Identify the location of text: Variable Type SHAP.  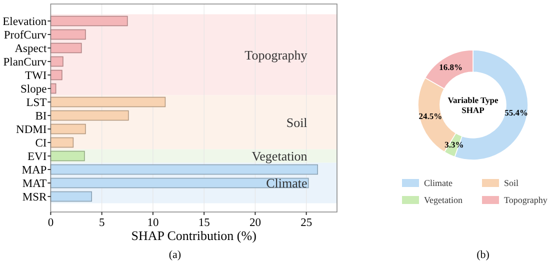
(473, 104).